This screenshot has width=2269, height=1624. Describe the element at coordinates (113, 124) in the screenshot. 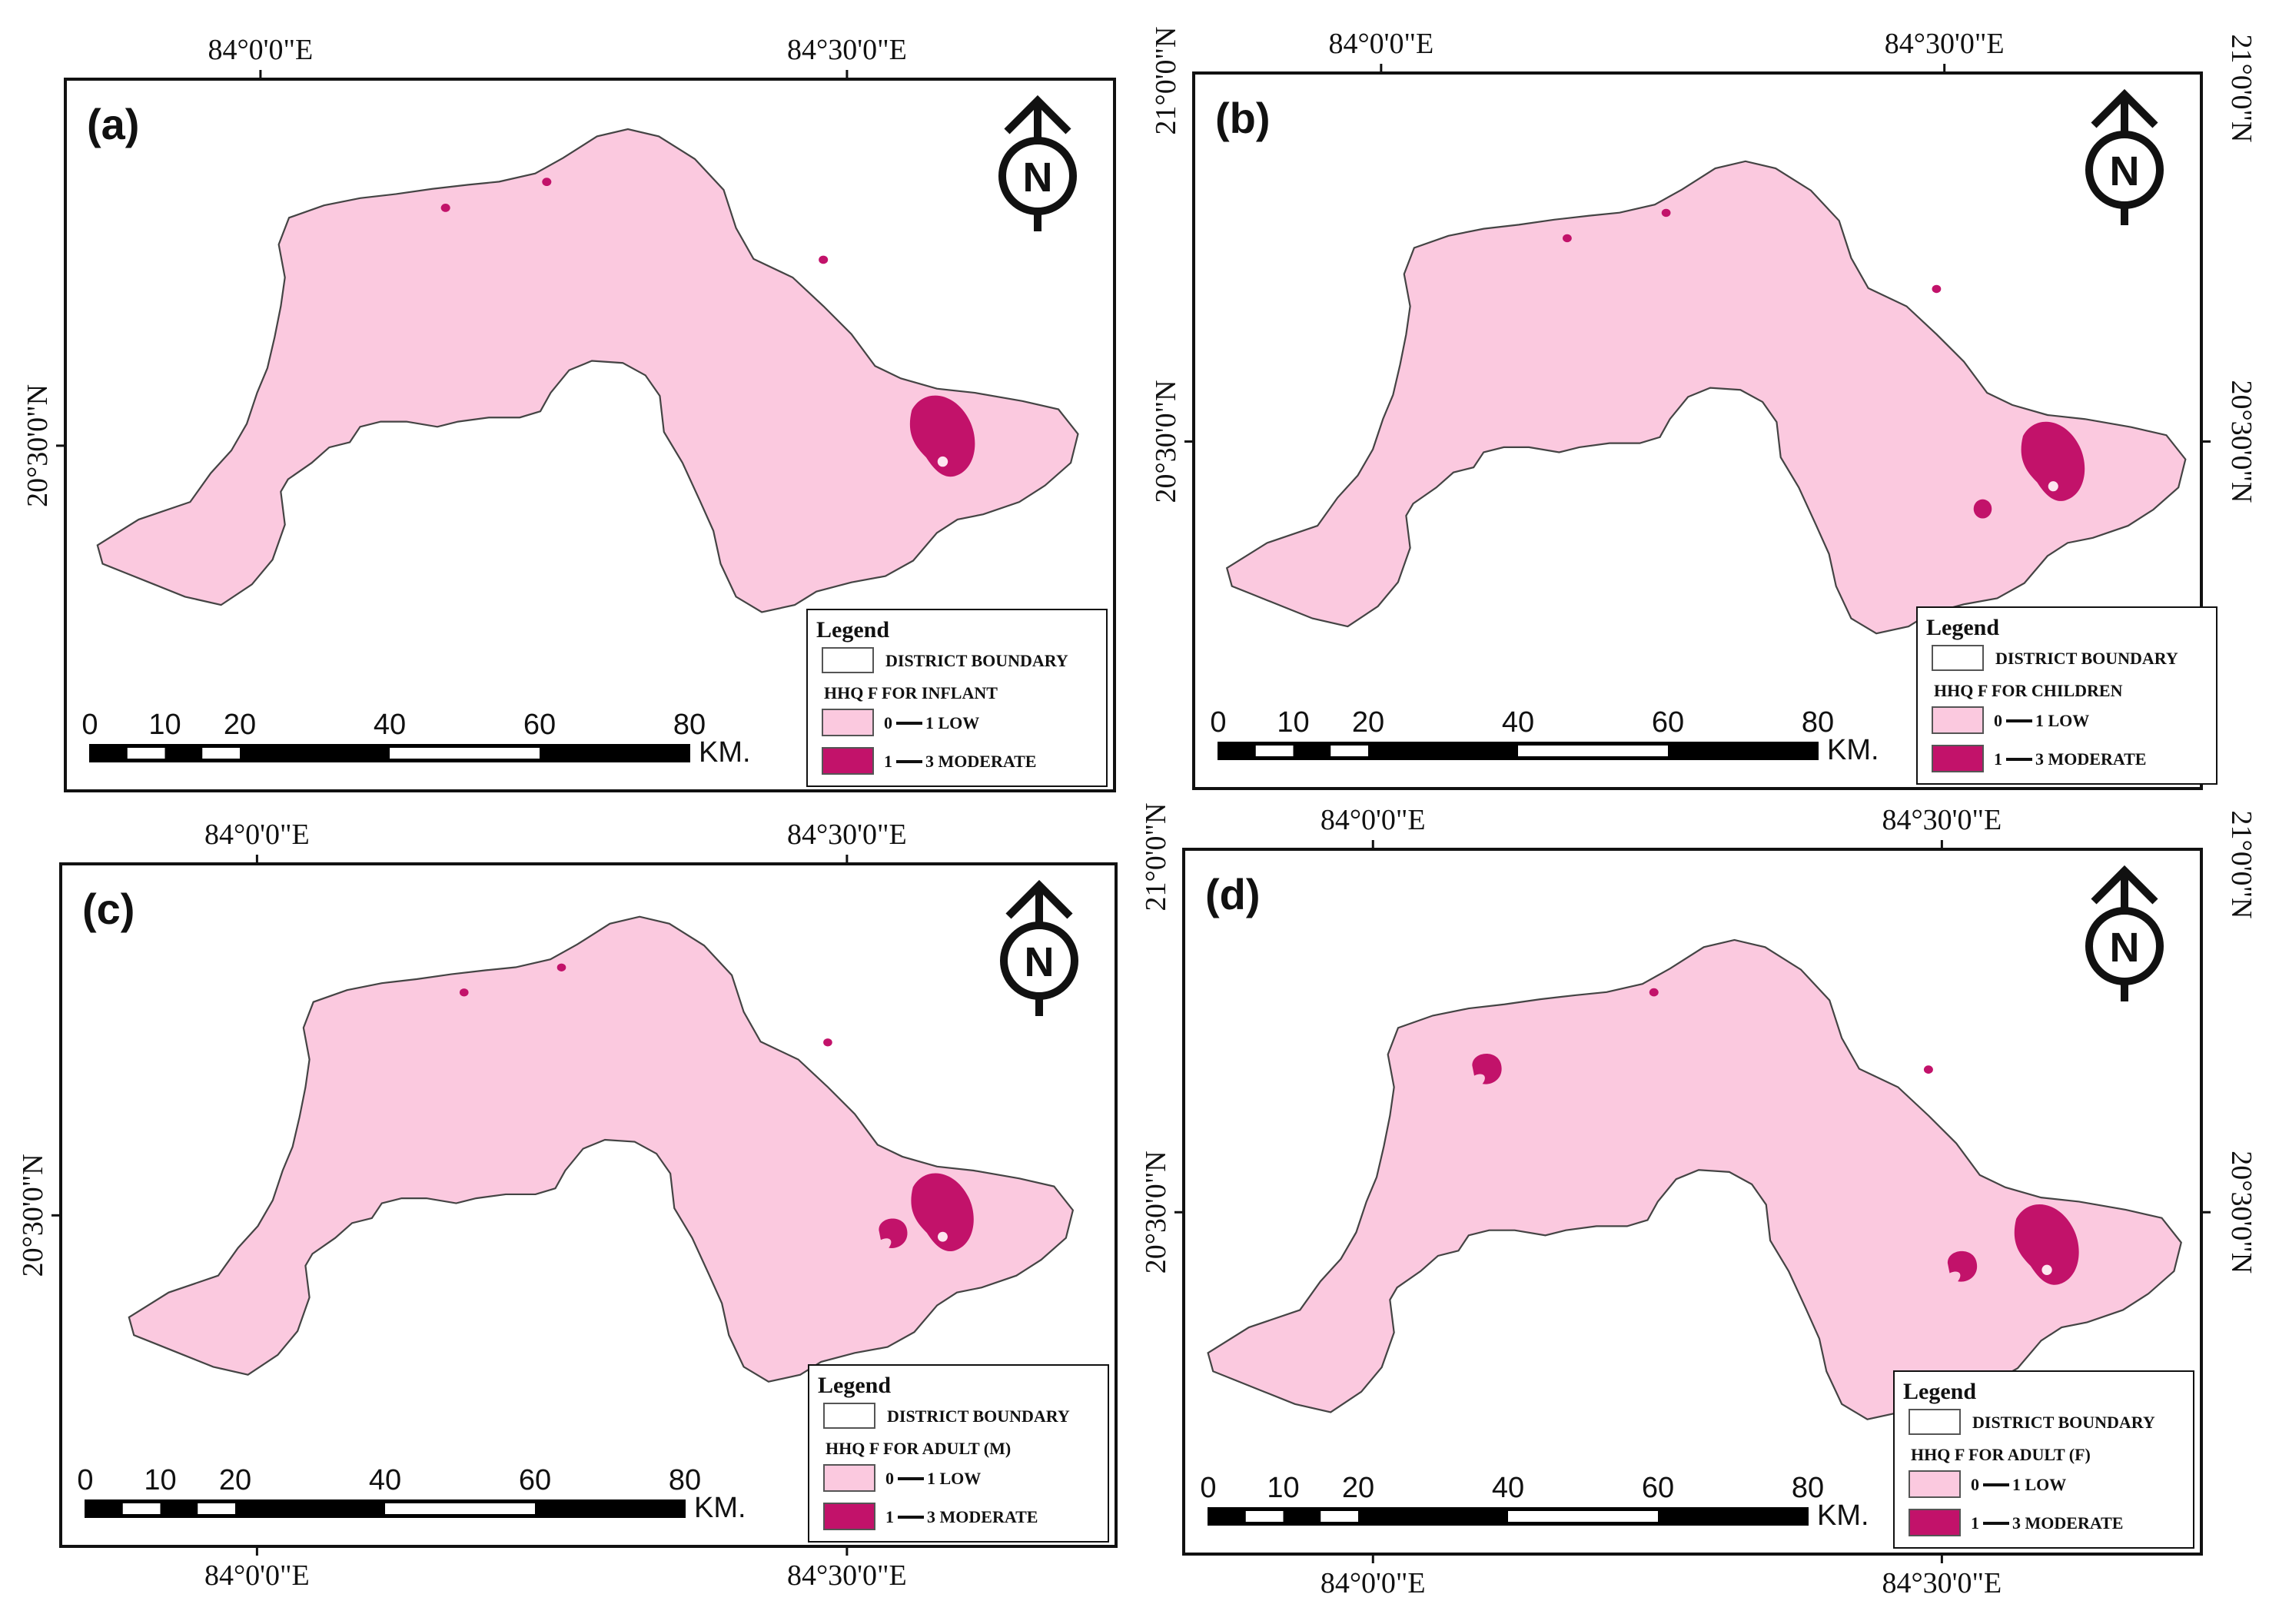

I see `panel-label: (a)` at that location.